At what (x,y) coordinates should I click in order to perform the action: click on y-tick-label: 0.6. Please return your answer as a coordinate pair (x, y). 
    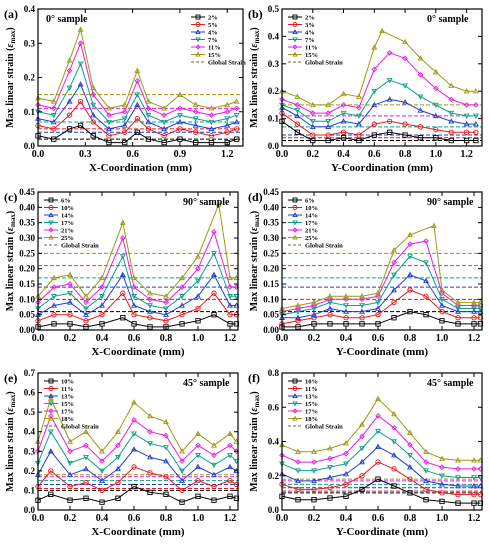
    Looking at the image, I should click on (30, 393).